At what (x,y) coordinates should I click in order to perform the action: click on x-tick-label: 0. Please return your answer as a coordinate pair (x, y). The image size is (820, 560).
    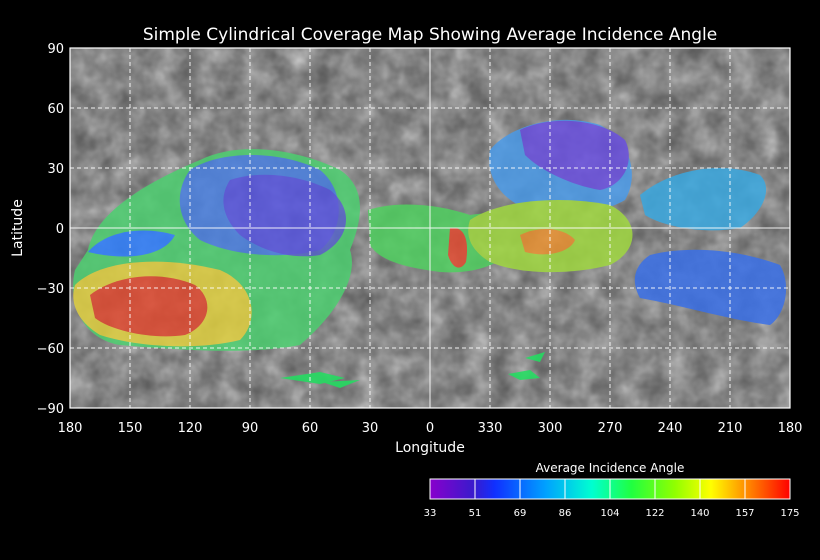
    Looking at the image, I should click on (430, 428).